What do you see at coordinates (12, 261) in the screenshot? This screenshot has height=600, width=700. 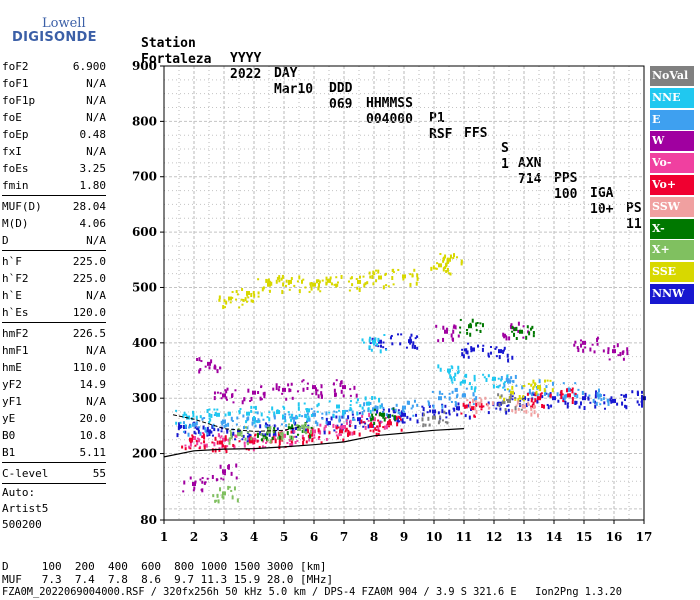 I see `param-name: h`F` at bounding box center [12, 261].